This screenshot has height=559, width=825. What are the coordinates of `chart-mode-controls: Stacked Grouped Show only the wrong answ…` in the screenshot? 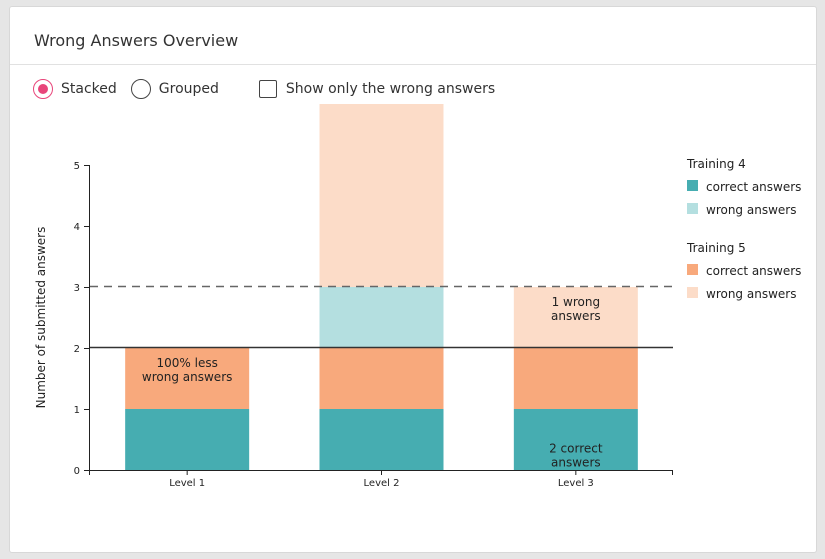 It's located at (271, 89).